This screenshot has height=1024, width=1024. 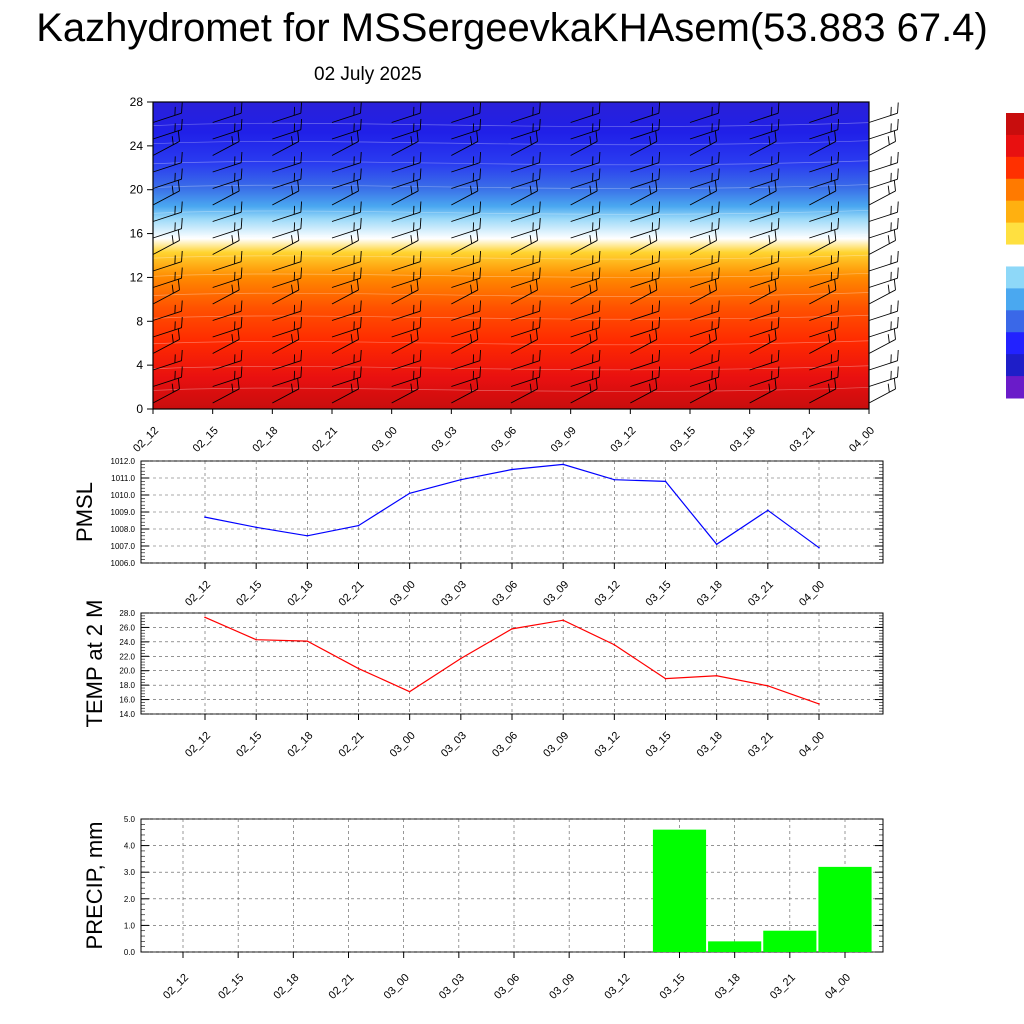 What do you see at coordinates (790, 941) in the screenshot?
I see `precip-bar` at bounding box center [790, 941].